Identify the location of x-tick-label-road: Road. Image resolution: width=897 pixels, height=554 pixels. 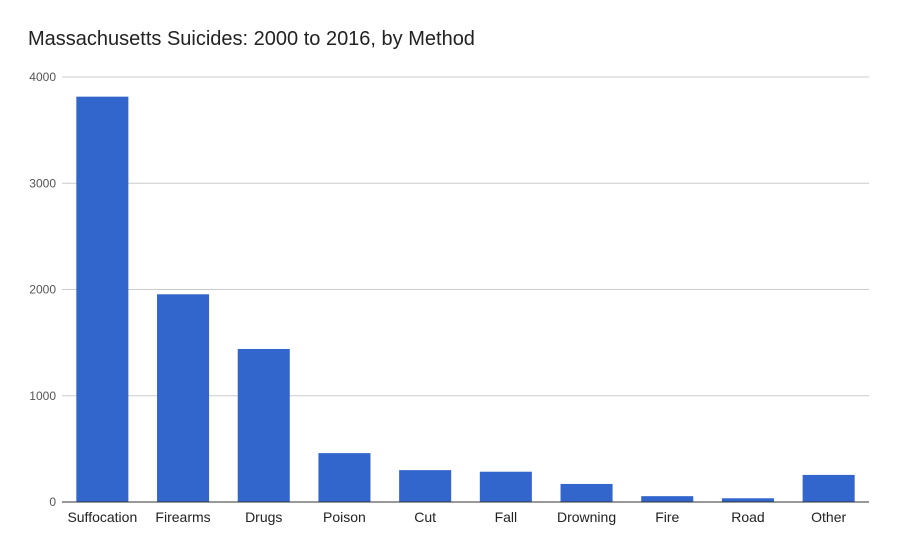
(747, 517).